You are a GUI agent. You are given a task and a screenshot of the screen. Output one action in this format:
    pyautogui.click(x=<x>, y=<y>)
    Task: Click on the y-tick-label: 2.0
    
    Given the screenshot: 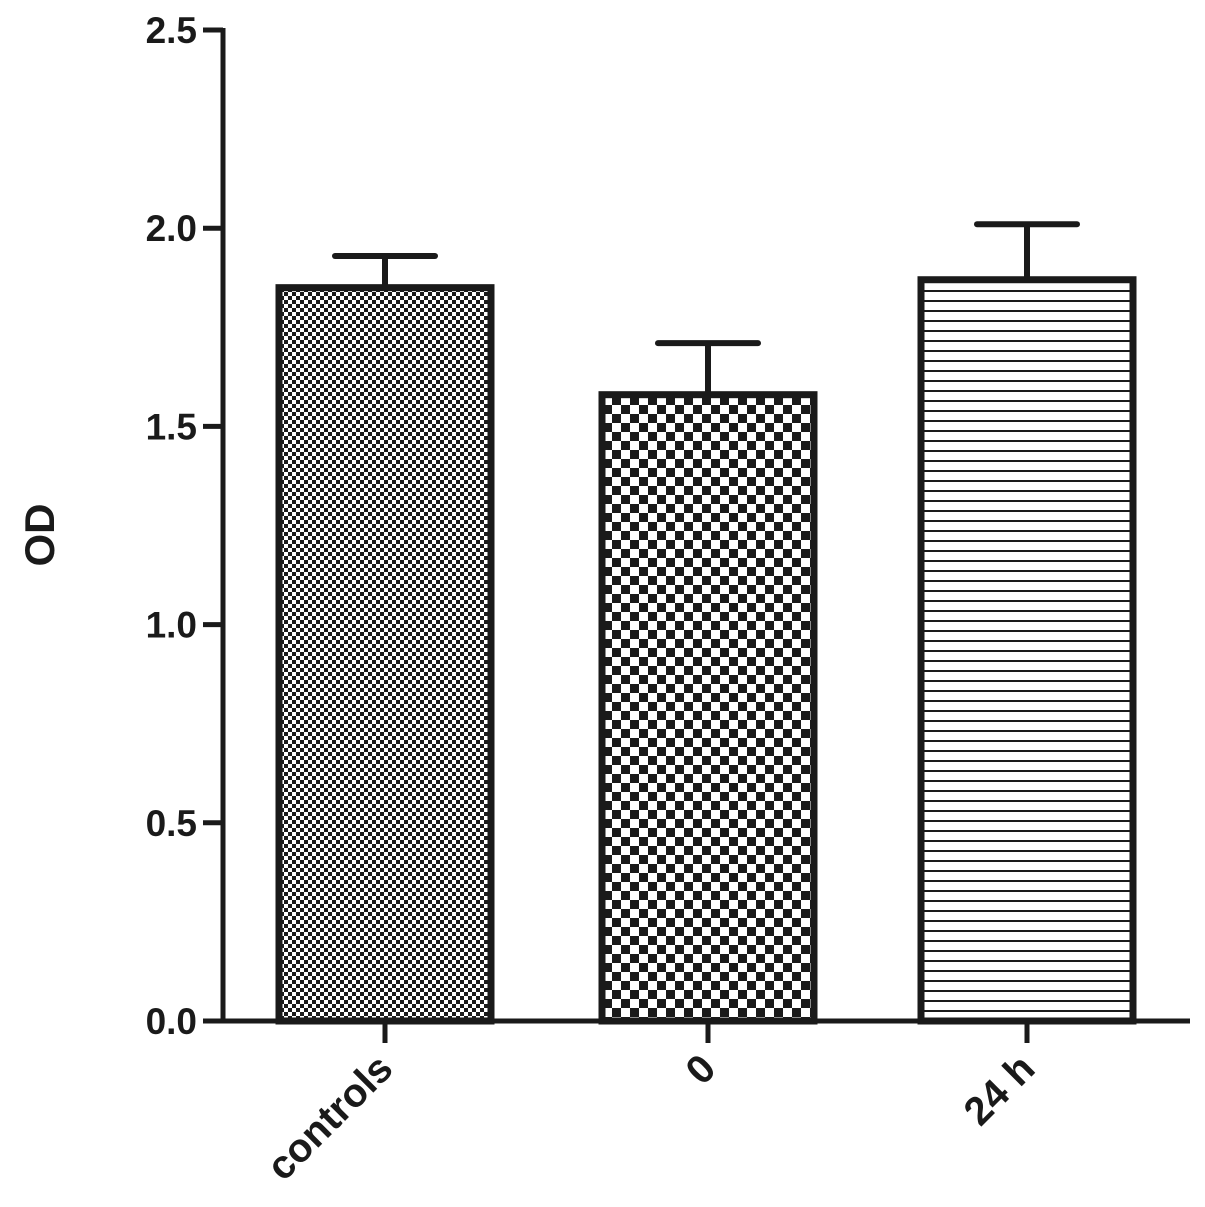 What is the action you would take?
    pyautogui.click(x=171, y=228)
    